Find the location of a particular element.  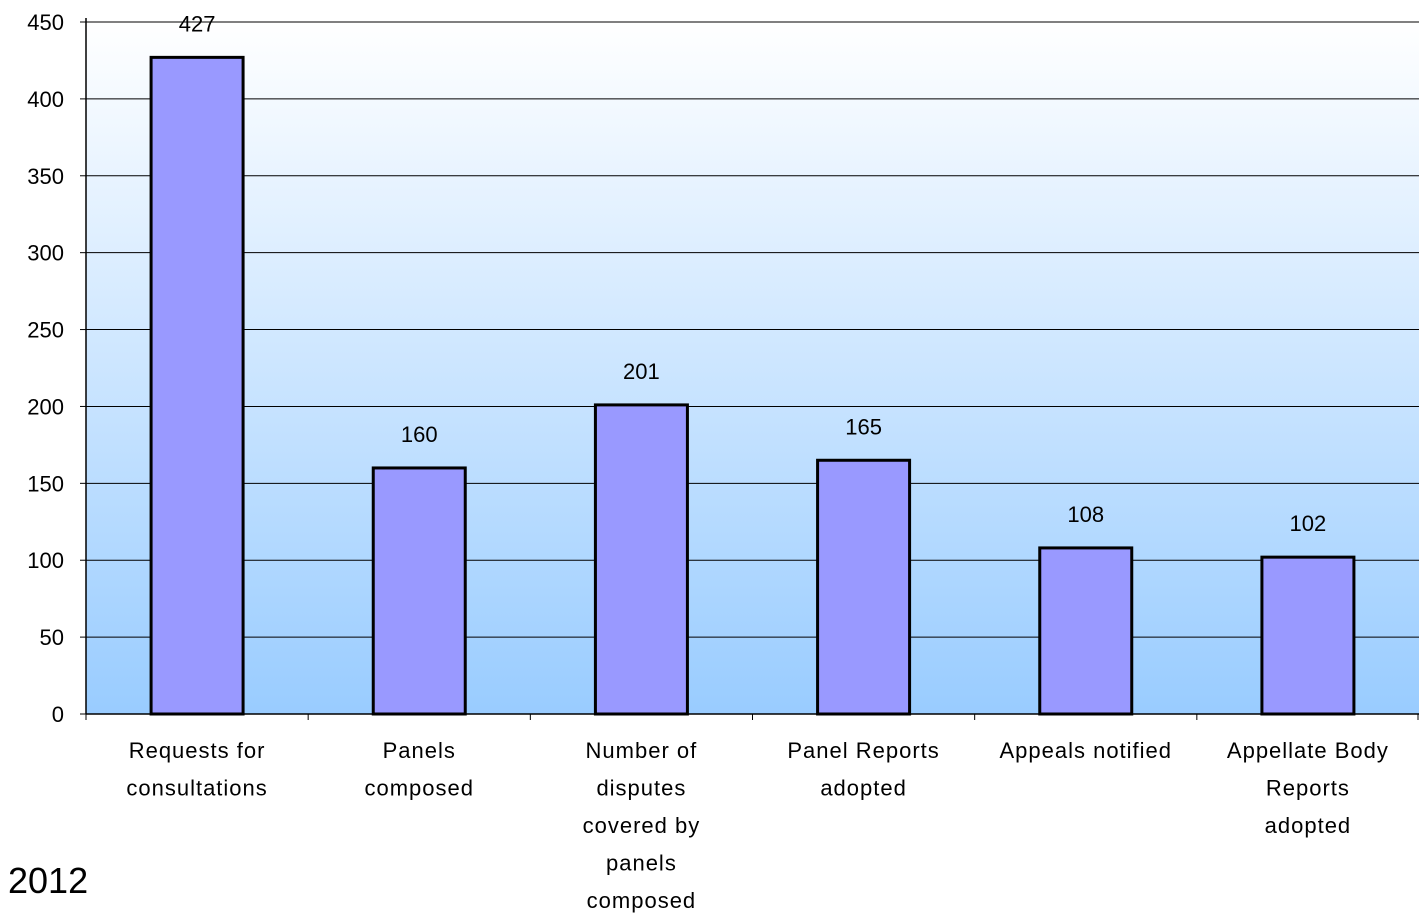

x-category-label-line: consultations is located at coordinates (196, 788).